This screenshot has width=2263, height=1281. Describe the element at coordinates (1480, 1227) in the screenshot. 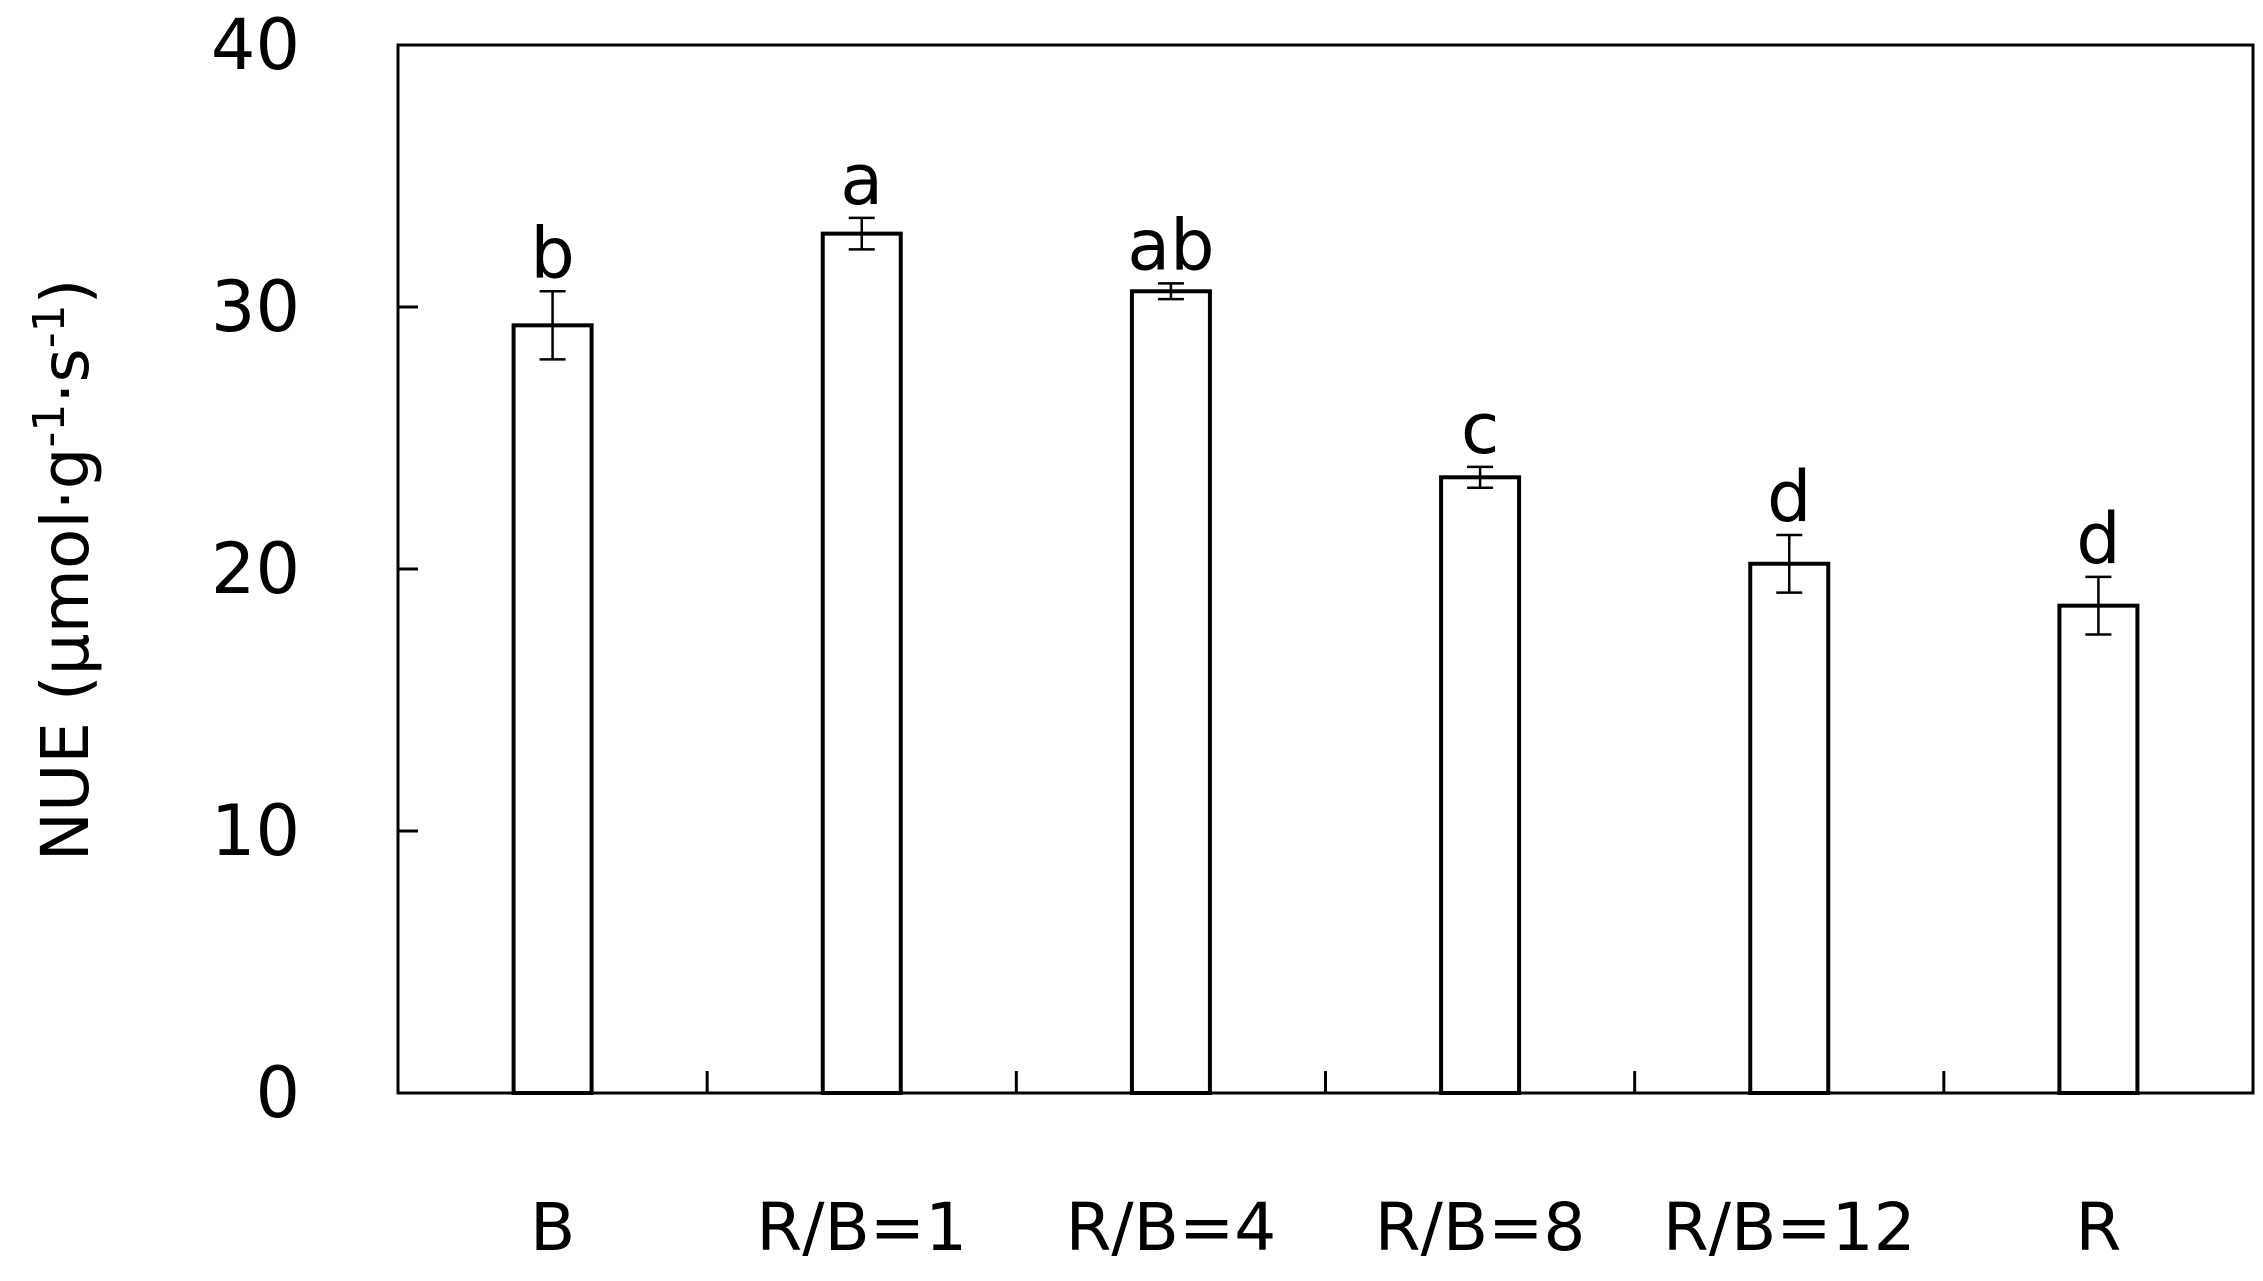

I see `x-category-label: R/B=8` at that location.